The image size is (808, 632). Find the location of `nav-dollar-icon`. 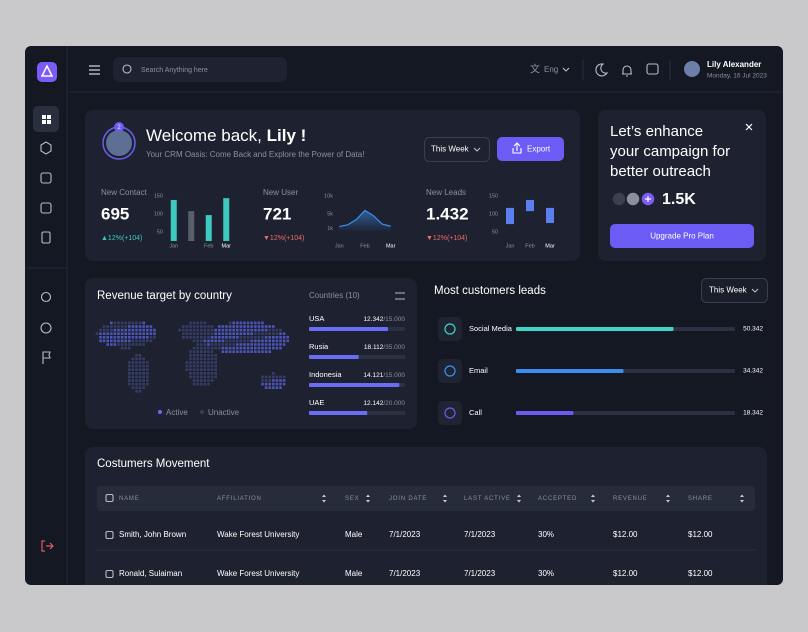

nav-dollar-icon is located at coordinates (46, 178).